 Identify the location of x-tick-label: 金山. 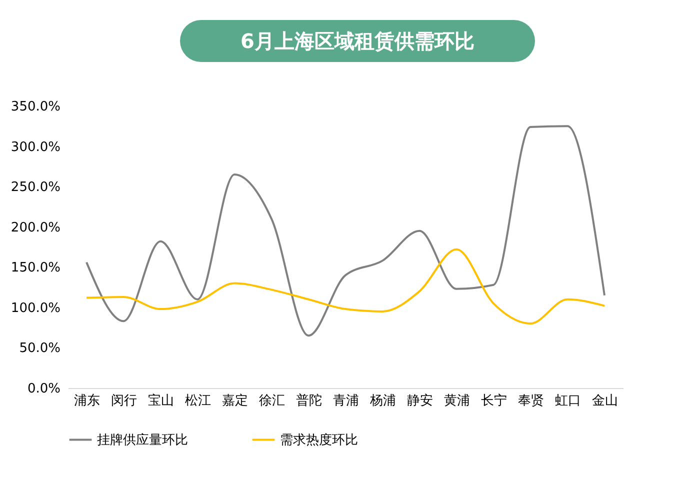
(605, 401).